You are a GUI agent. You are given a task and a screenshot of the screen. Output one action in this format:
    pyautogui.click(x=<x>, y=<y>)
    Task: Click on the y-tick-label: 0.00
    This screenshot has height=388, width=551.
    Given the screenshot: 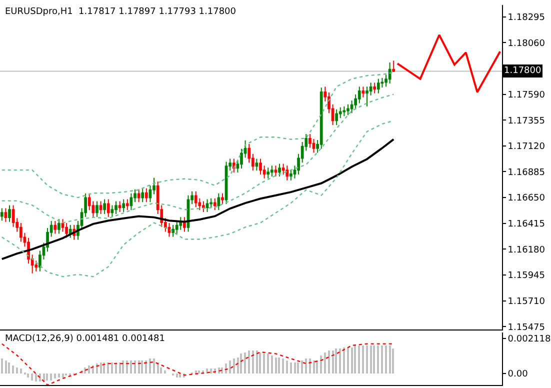 What is the action you would take?
    pyautogui.click(x=518, y=375)
    